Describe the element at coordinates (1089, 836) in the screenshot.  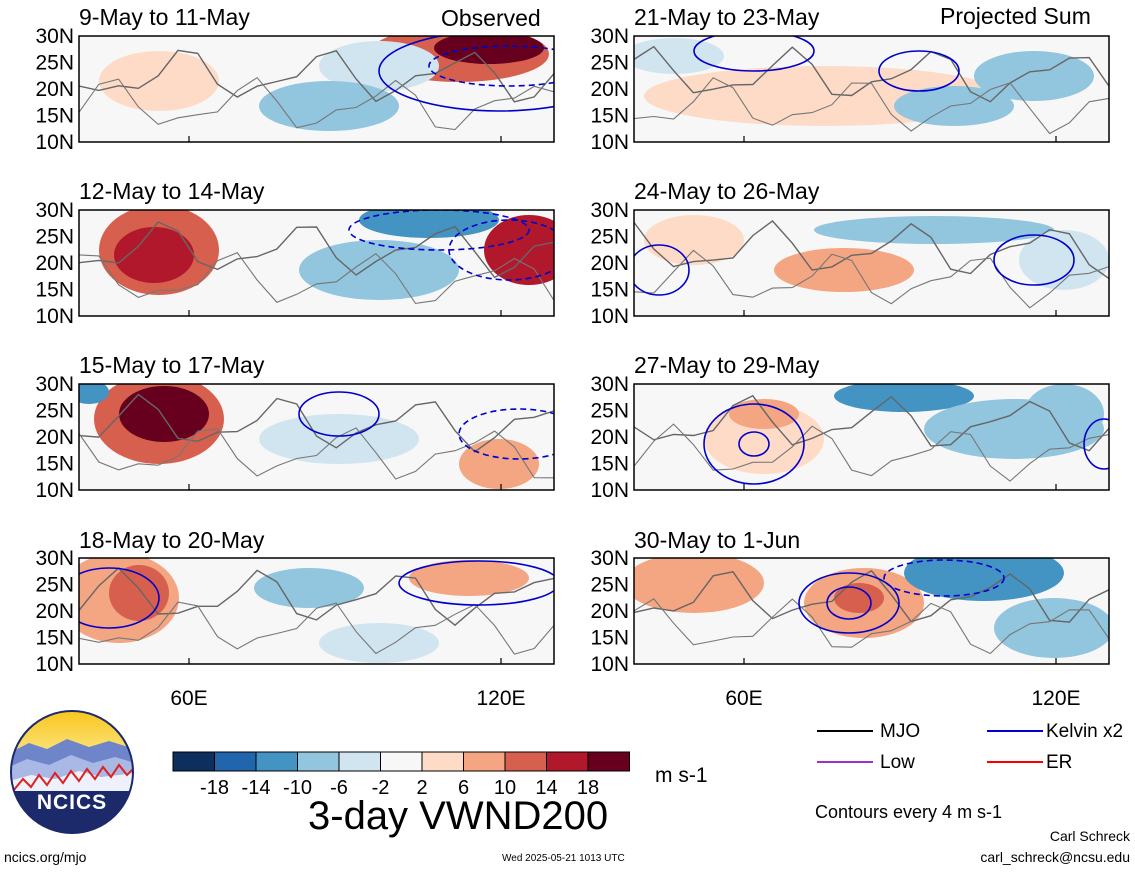
I see `footer-author: Carl Schreck` at that location.